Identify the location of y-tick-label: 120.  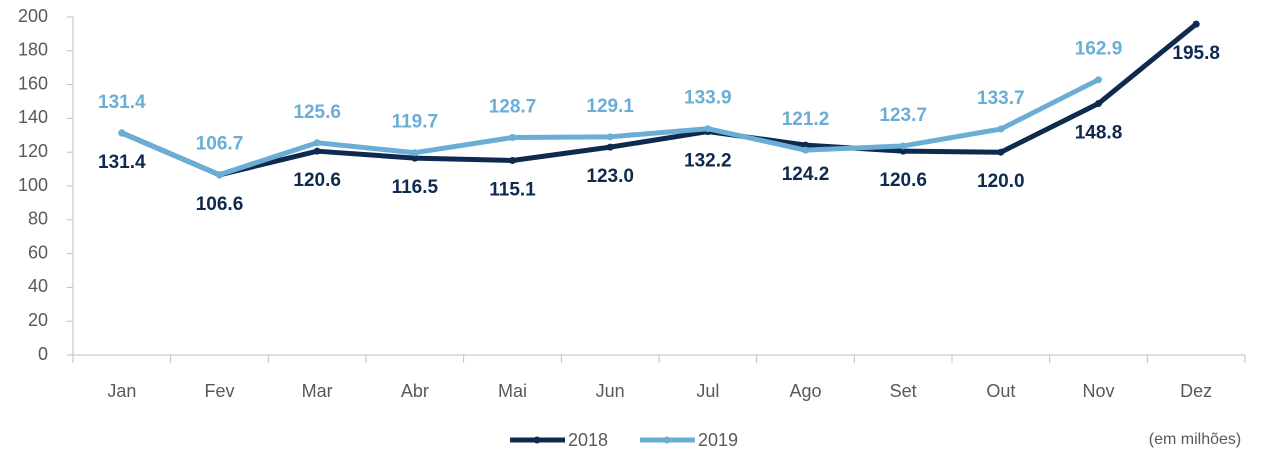
(33, 151).